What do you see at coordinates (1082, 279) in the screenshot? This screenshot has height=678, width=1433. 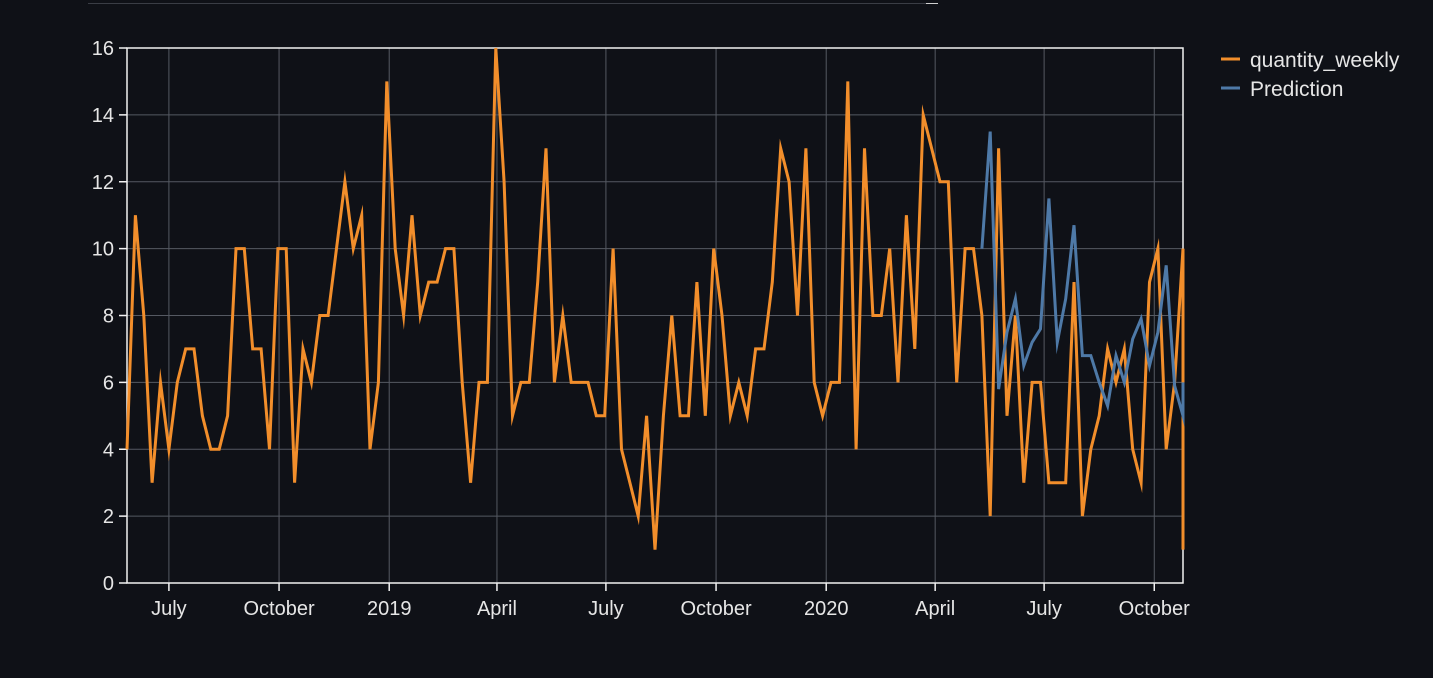 I see `series-line-prediction` at bounding box center [1082, 279].